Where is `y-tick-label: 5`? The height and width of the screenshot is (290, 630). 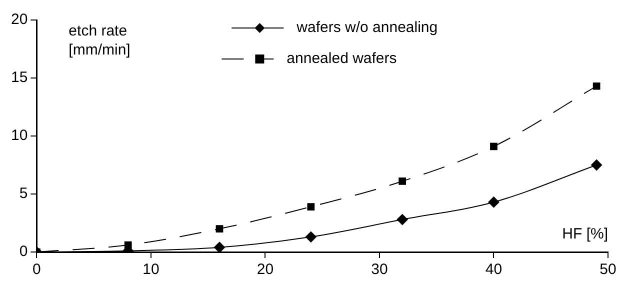
y-tick-label: 5 is located at coordinates (23, 193).